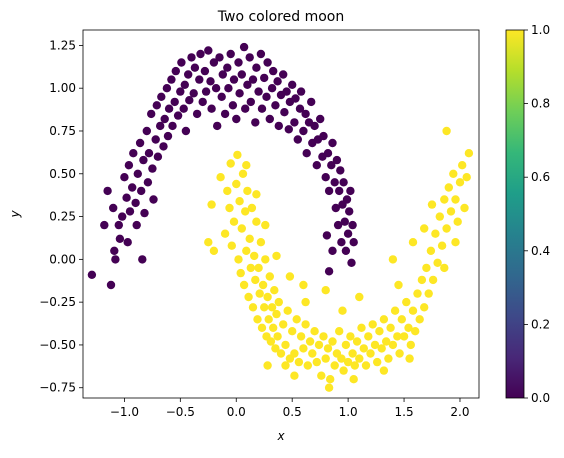 Image resolution: width=564 pixels, height=458 pixels. I want to click on y-tick-label: −0.75, so click(57, 388).